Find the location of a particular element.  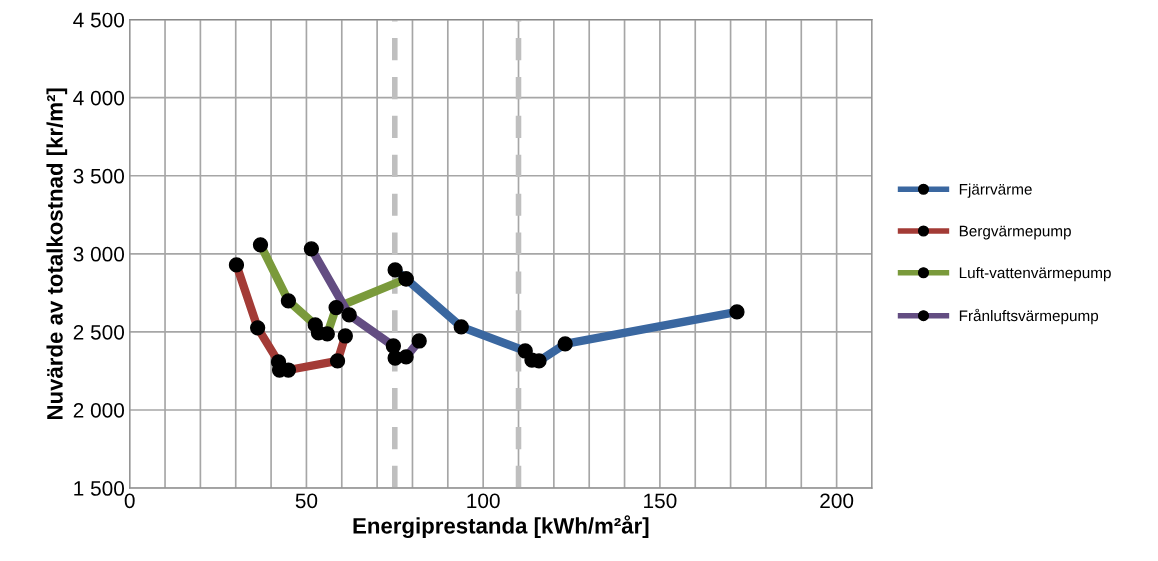

y-tick-label: 3 500 is located at coordinates (99, 176).